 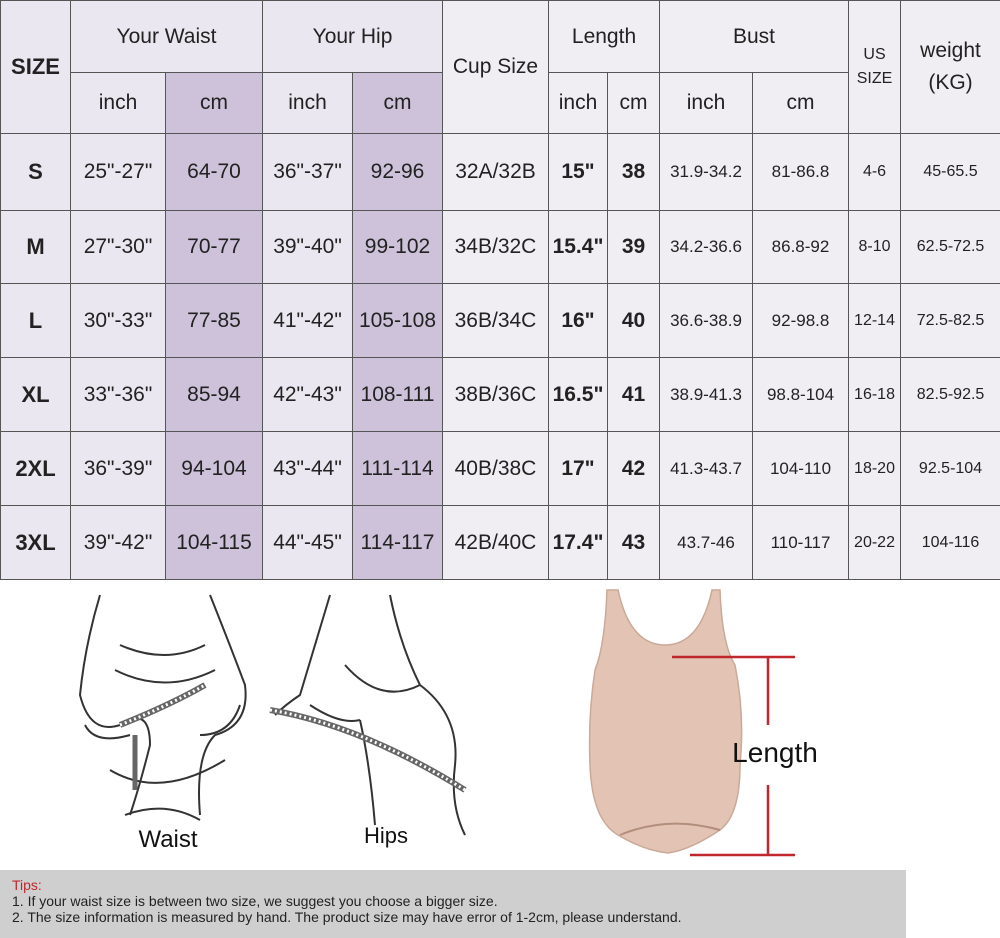 I want to click on cell-weight: 62.5-72.5, so click(x=950, y=247).